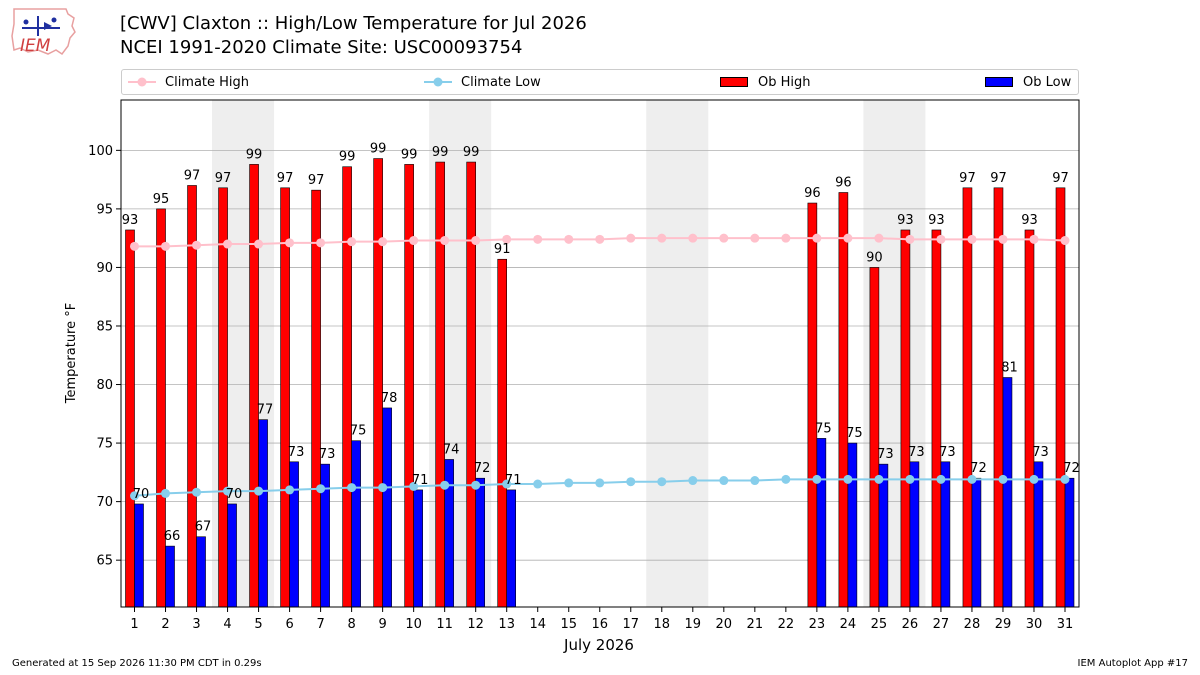  Describe the element at coordinates (141, 494) in the screenshot. I see `ob-low-label: 70` at that location.